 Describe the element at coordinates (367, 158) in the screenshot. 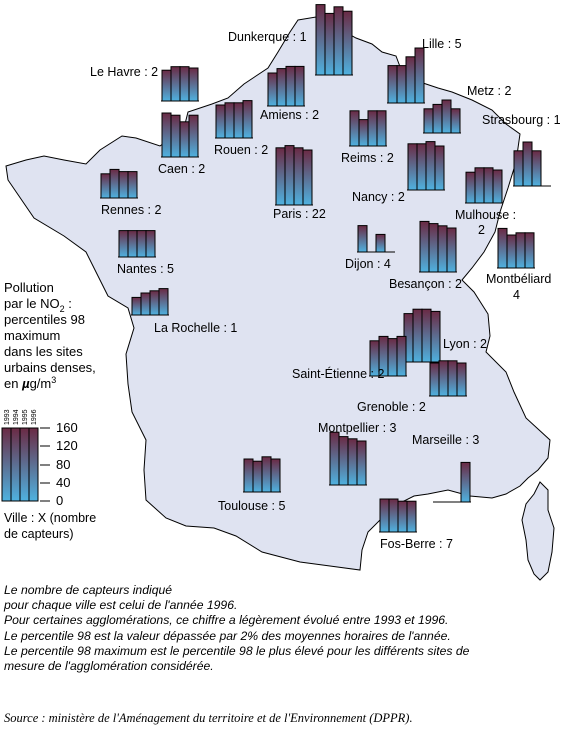

I see `city-label-reims: Reims : 2` at that location.